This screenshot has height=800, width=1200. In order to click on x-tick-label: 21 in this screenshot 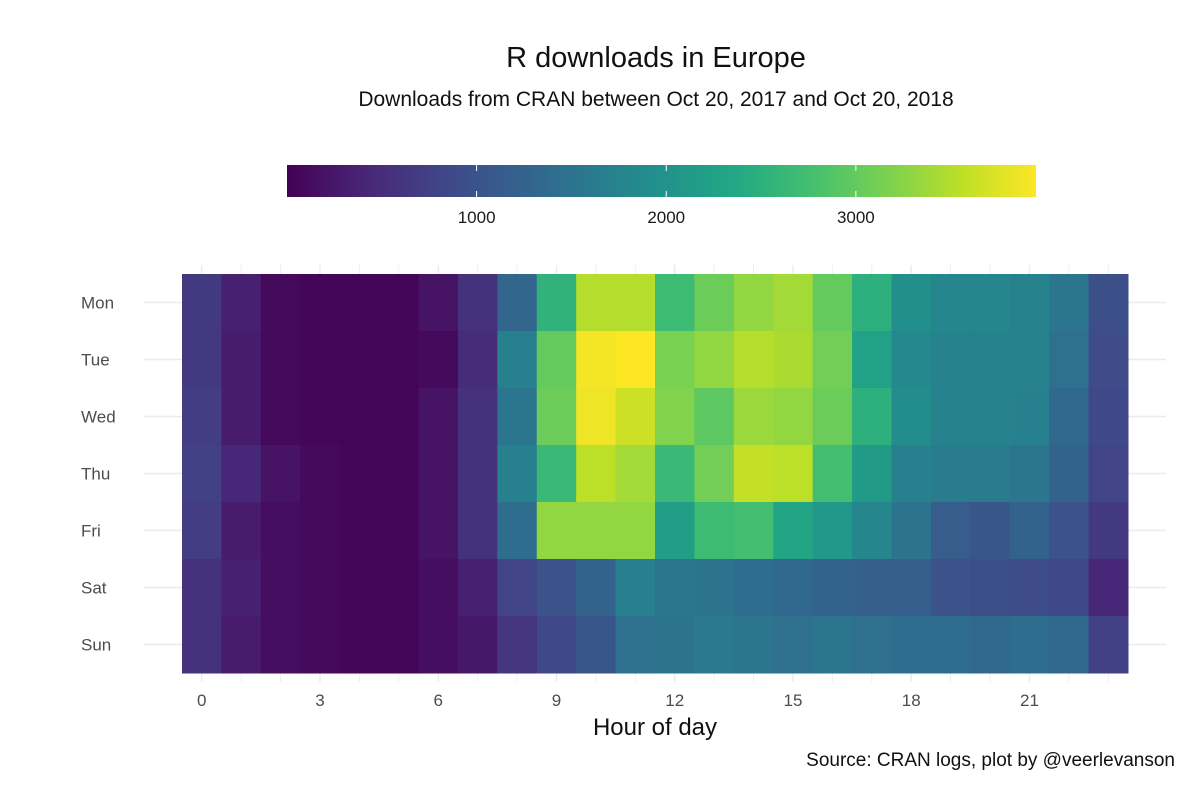, I will do `click(1029, 700)`.